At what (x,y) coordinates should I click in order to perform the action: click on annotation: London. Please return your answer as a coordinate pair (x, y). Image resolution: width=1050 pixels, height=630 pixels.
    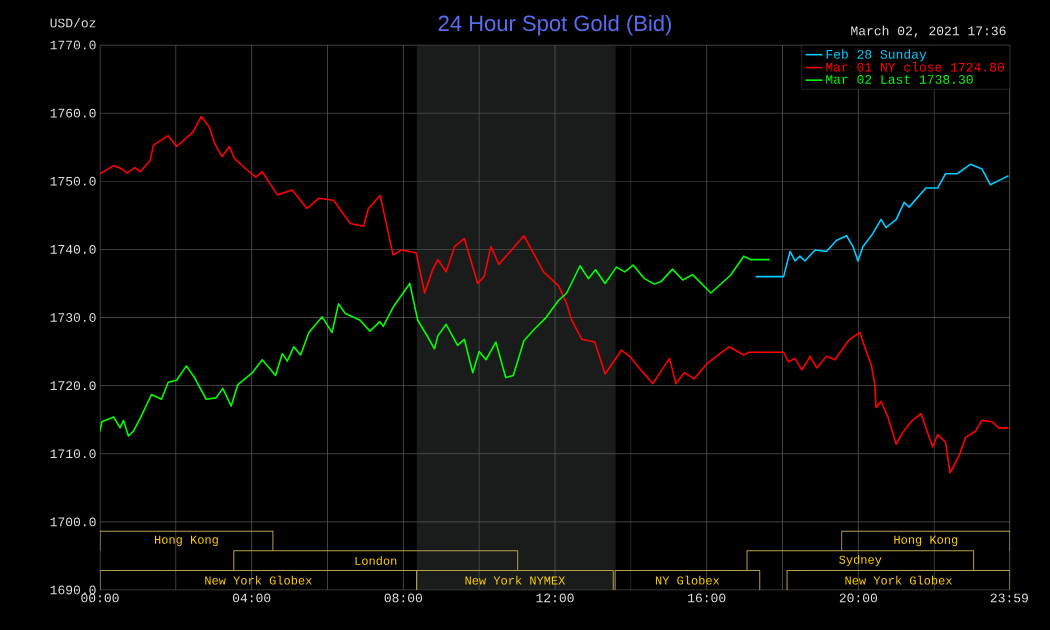
    Looking at the image, I should click on (376, 560).